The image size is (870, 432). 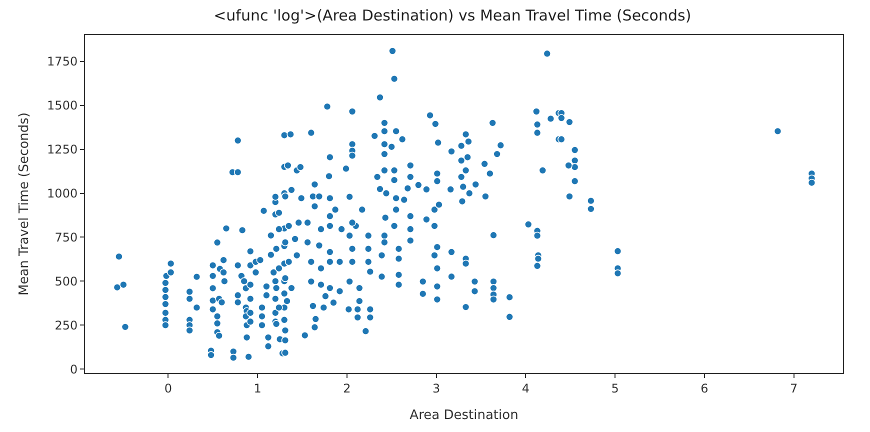 What do you see at coordinates (453, 15) in the screenshot?
I see `chart-title: <ufunc 'log'>(Area Destination) vs Mean Travel Time (Seconds)` at bounding box center [453, 15].